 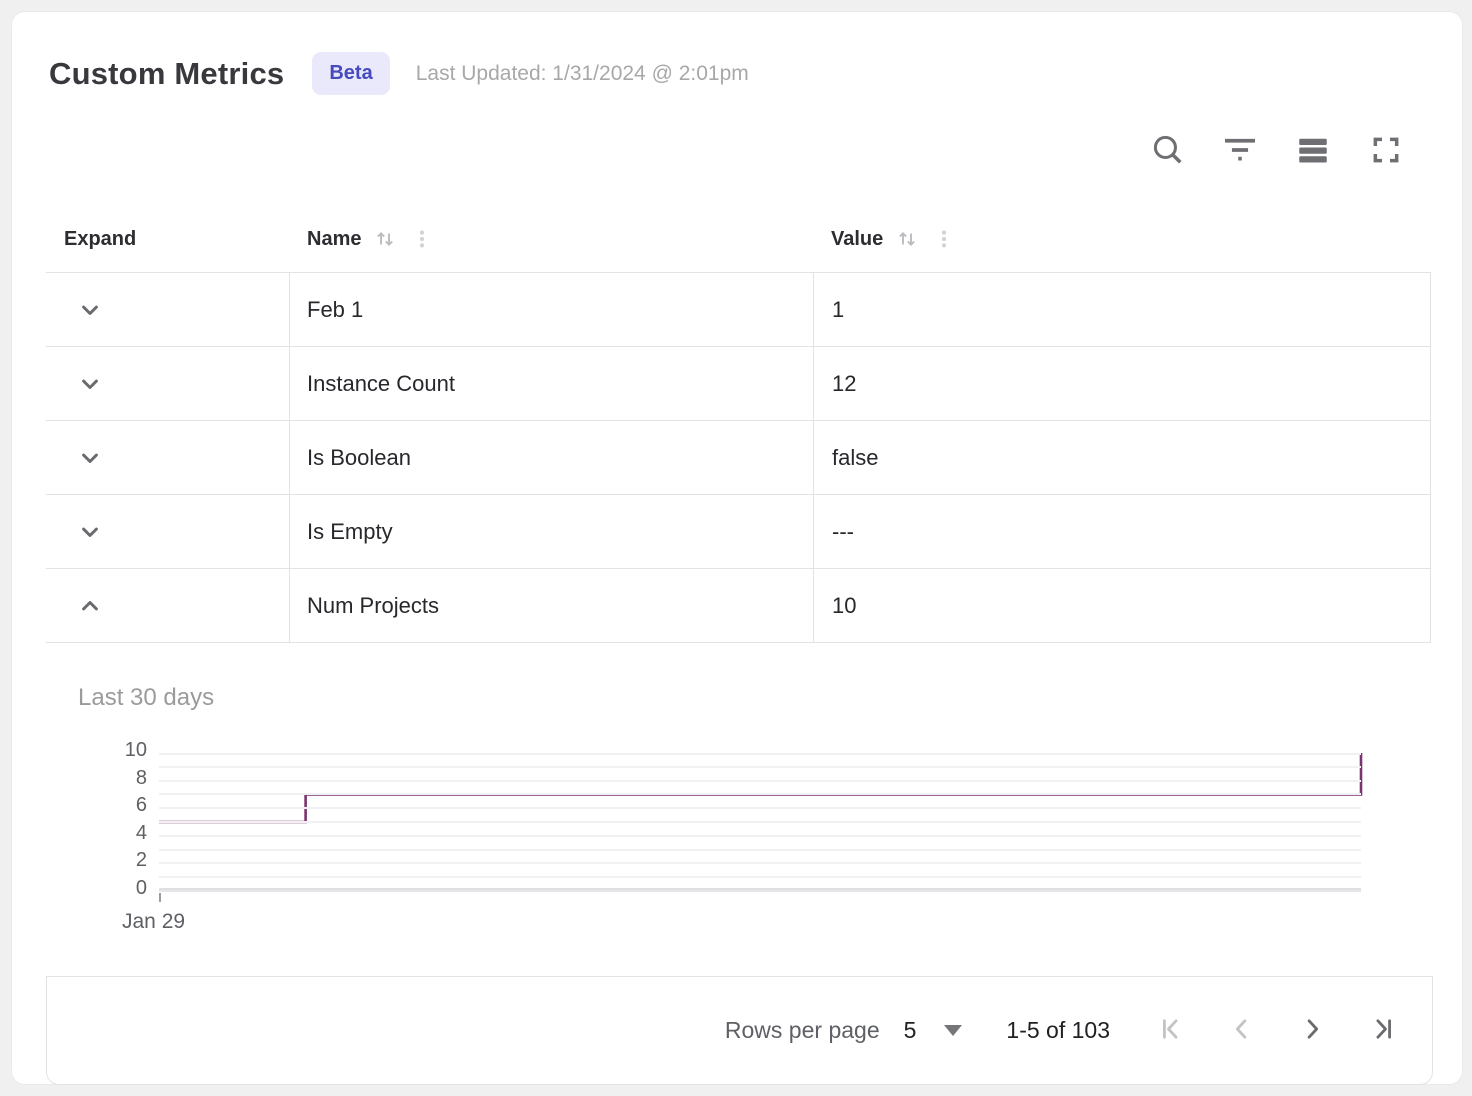 What do you see at coordinates (738, 606) in the screenshot?
I see `table-row: Num Projects 10` at bounding box center [738, 606].